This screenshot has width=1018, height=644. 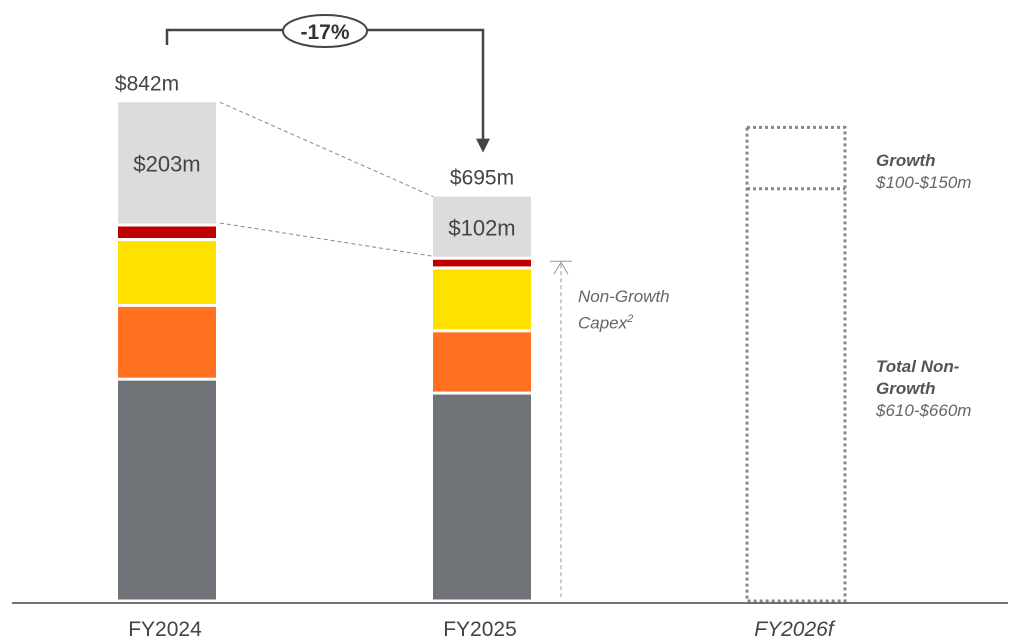 What do you see at coordinates (480, 629) in the screenshot?
I see `category-label: FY2025` at bounding box center [480, 629].